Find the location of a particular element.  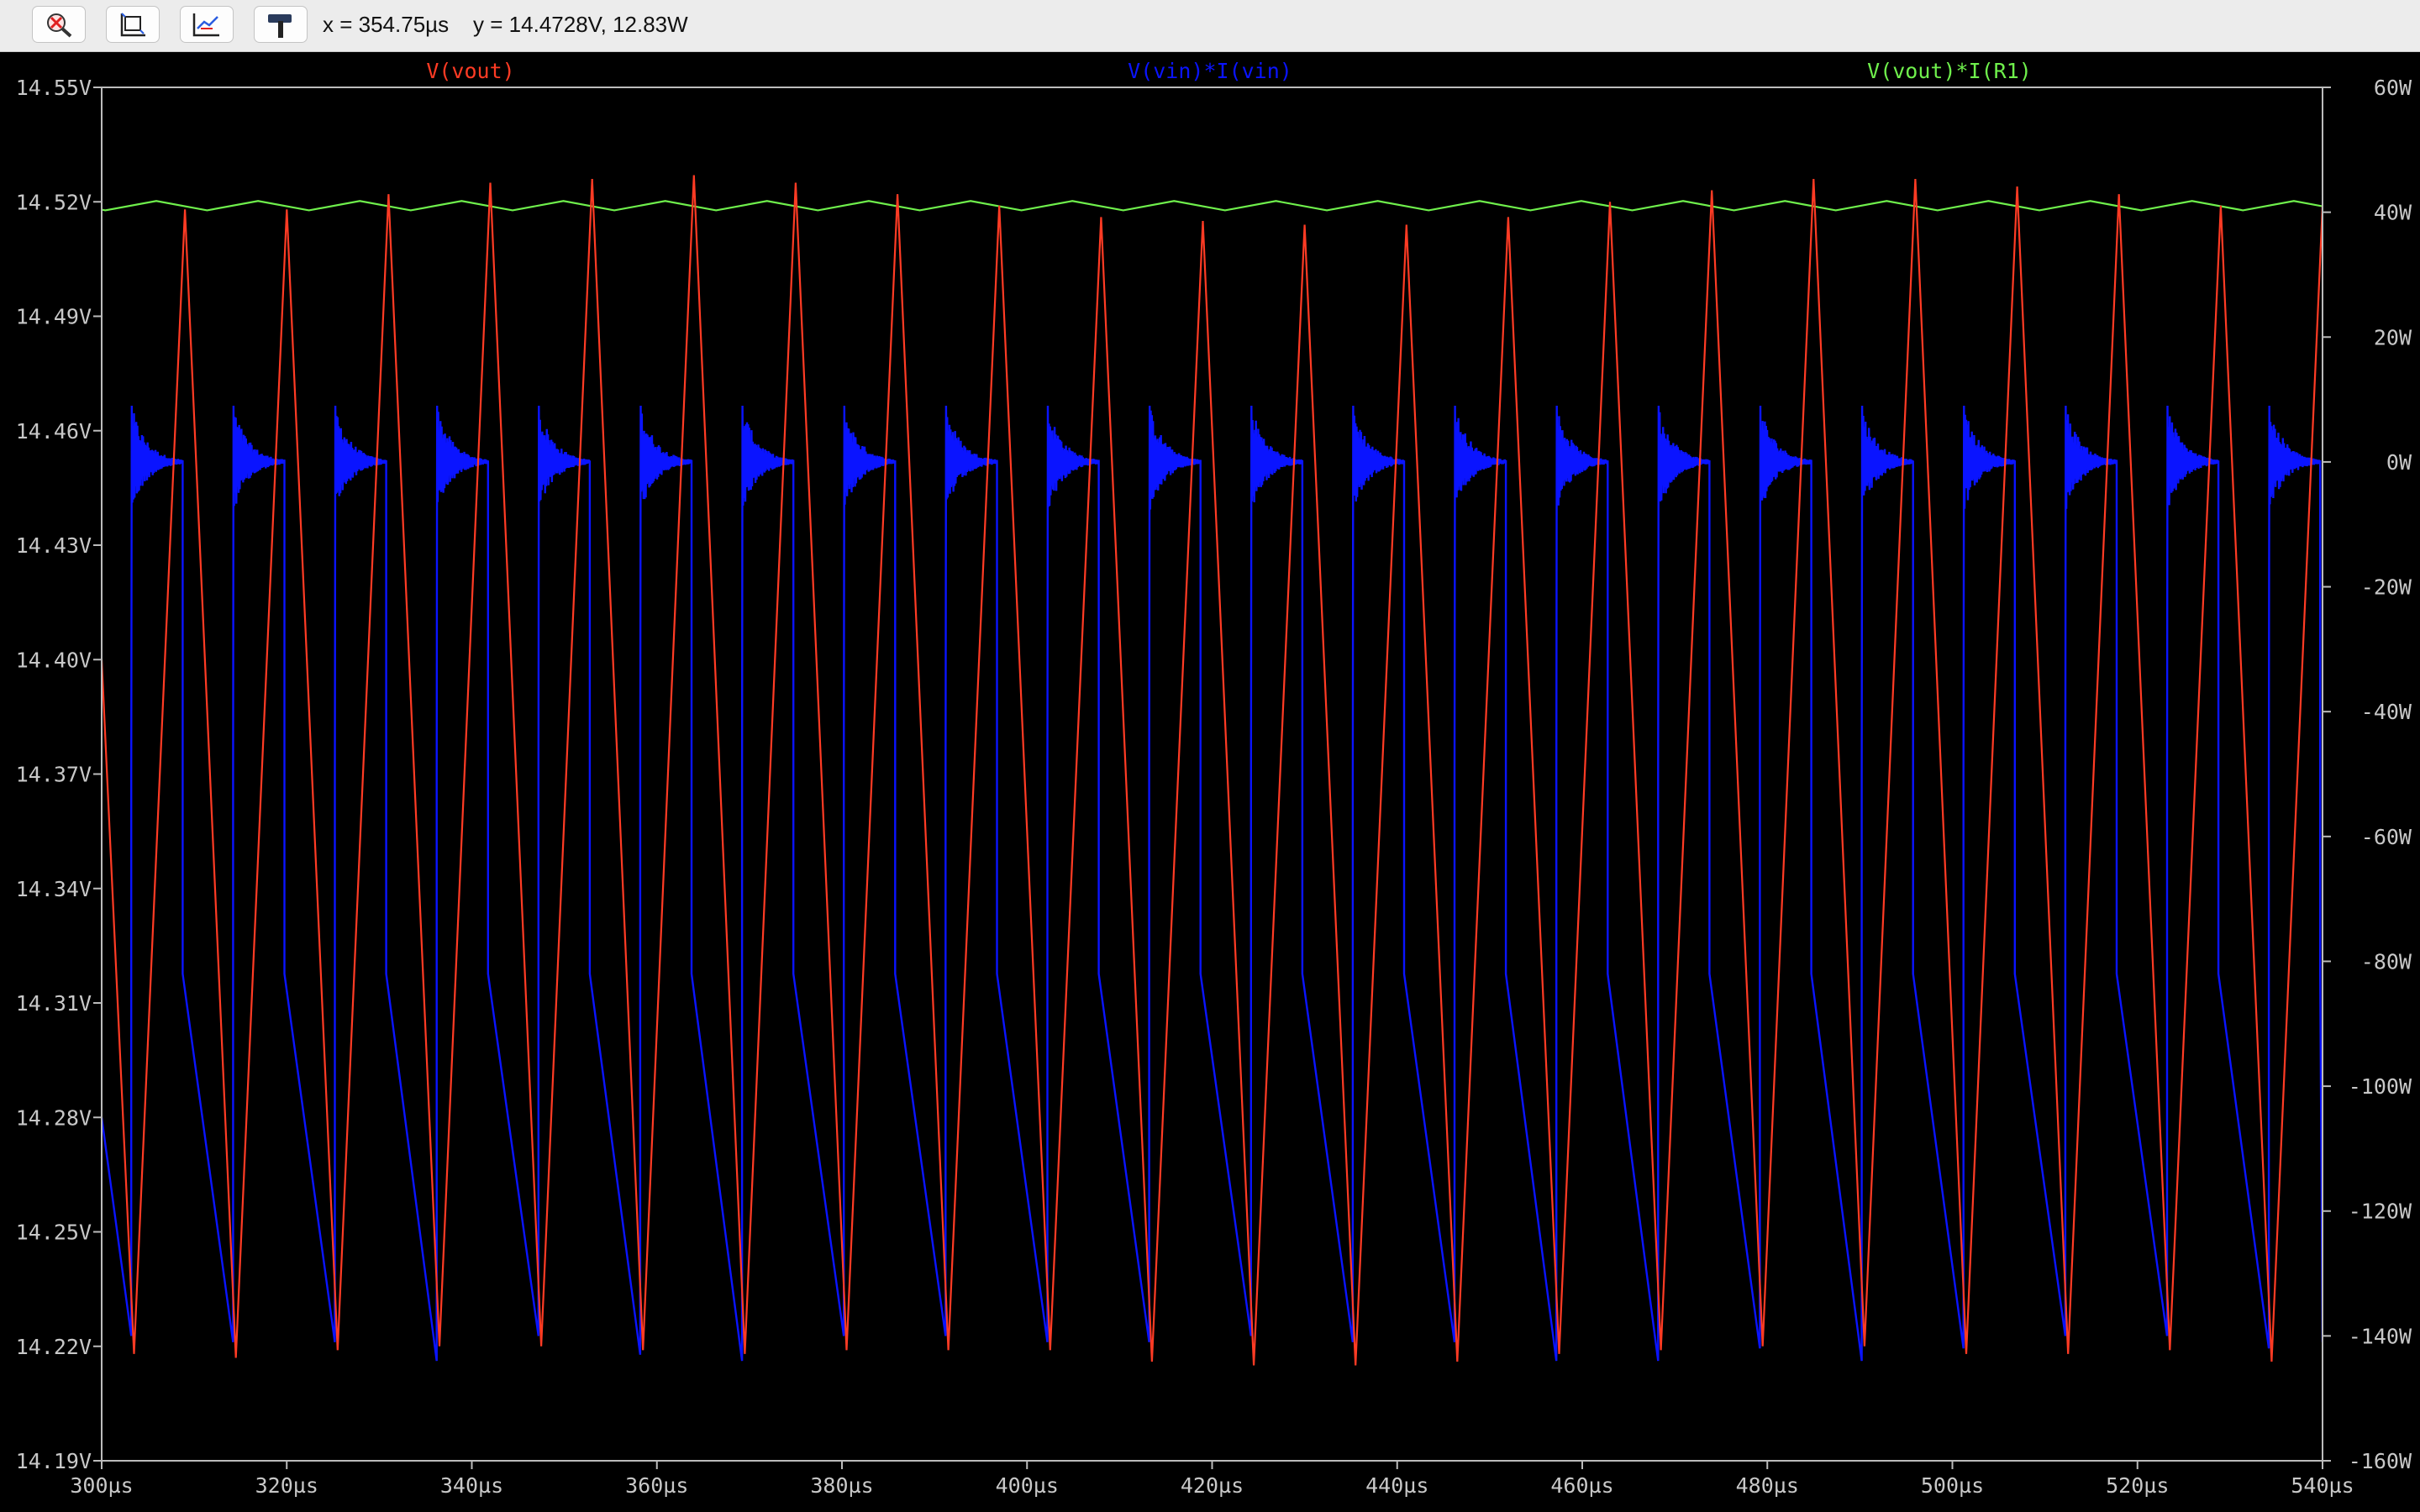

hammer-icon is located at coordinates (280, 26).